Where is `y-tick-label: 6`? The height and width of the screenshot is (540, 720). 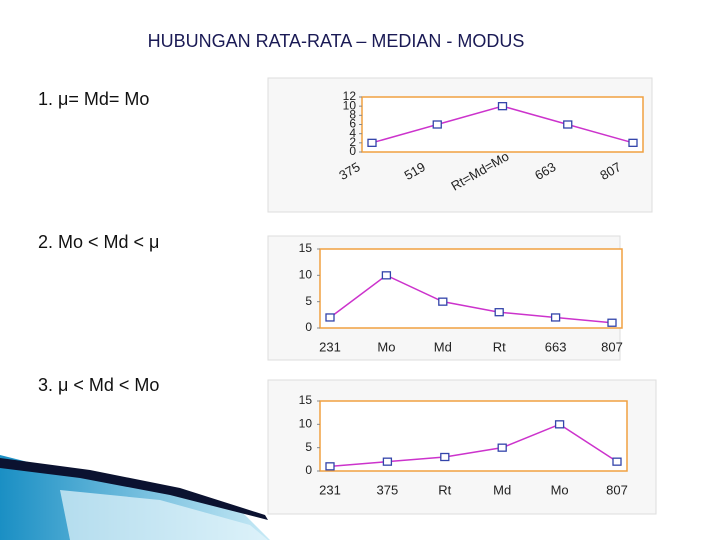 y-tick-label: 6 is located at coordinates (352, 124).